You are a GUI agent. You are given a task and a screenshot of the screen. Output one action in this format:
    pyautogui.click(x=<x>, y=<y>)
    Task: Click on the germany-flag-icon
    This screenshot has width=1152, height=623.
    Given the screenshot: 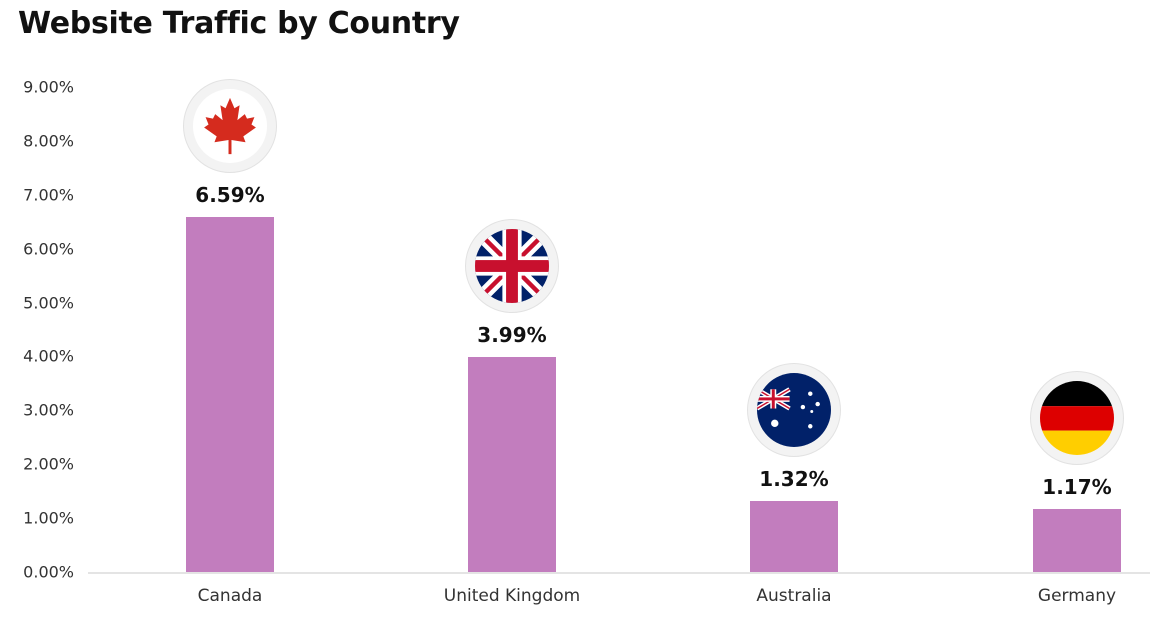 What is the action you would take?
    pyautogui.click(x=1077, y=417)
    